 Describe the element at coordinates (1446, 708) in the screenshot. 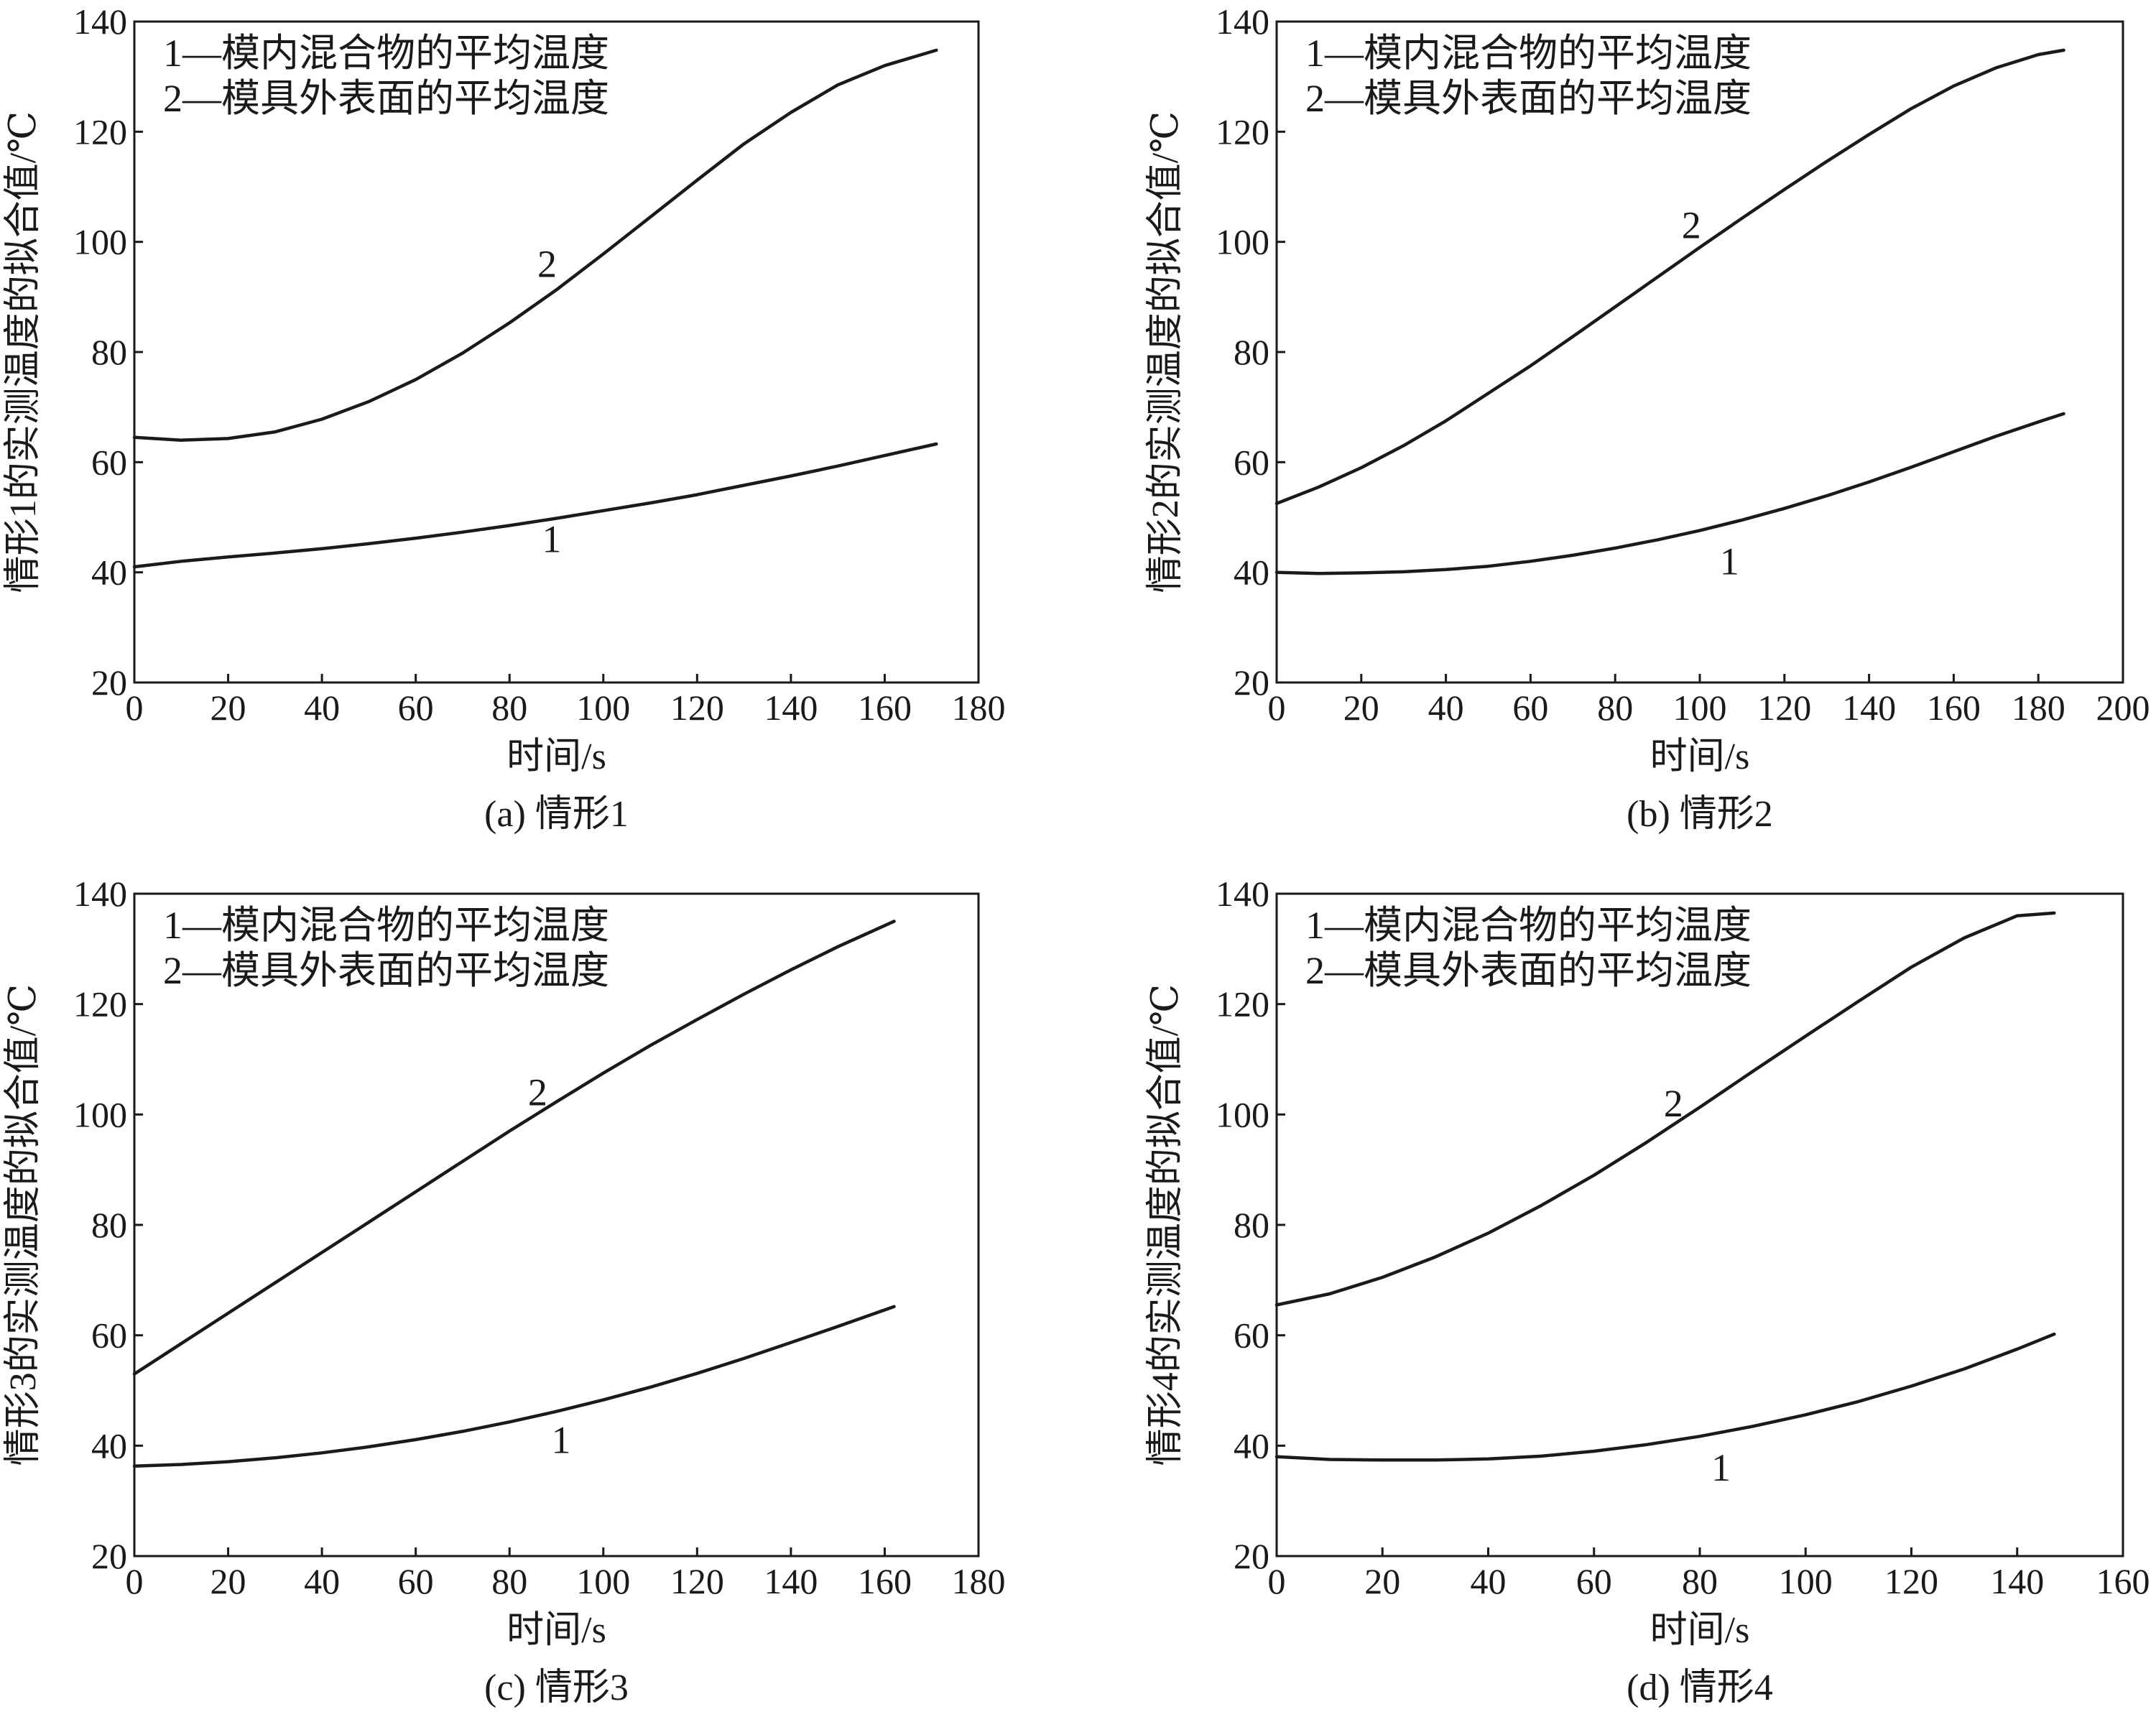

I see `chart-2-x-tick-label: 40` at that location.